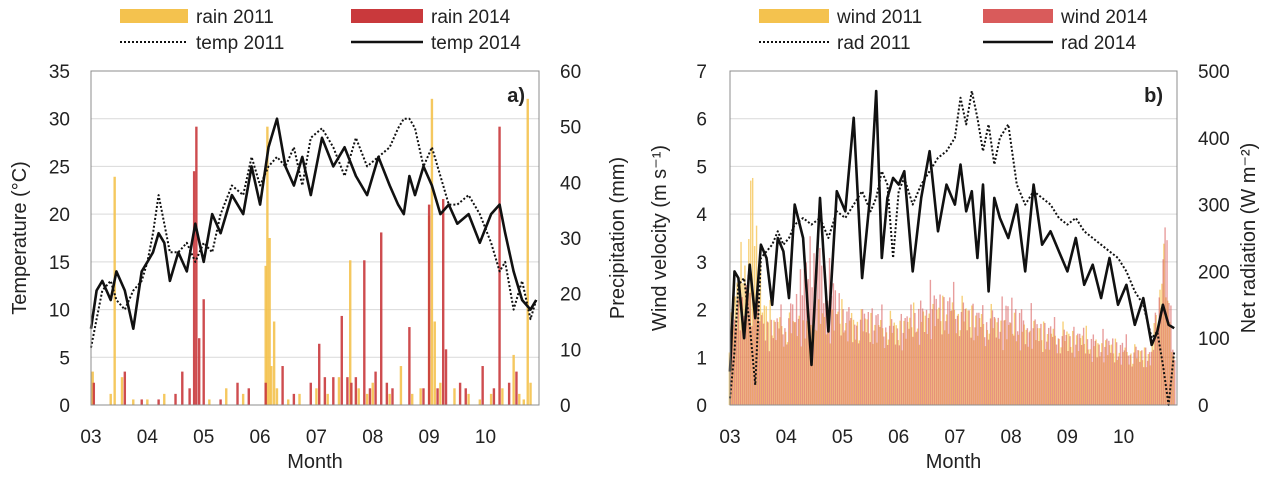 The width and height of the screenshot is (1277, 483). Describe the element at coordinates (952, 316) in the screenshot. I see `bar-series-wind-2014` at that location.